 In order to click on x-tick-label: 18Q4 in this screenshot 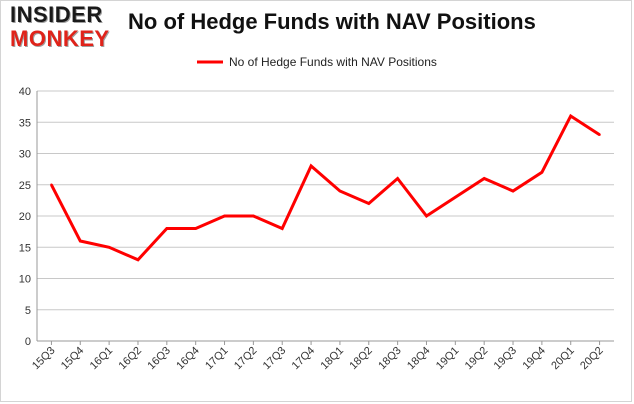, I will do `click(419, 359)`.